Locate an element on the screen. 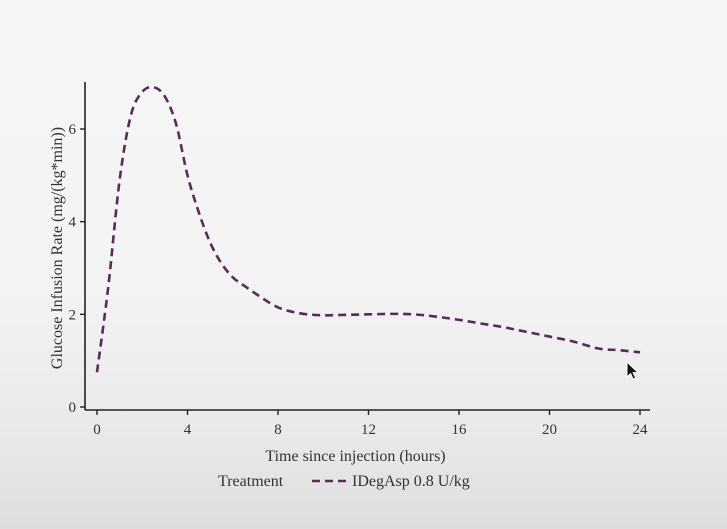  y-tick-label: 6 is located at coordinates (73, 130).